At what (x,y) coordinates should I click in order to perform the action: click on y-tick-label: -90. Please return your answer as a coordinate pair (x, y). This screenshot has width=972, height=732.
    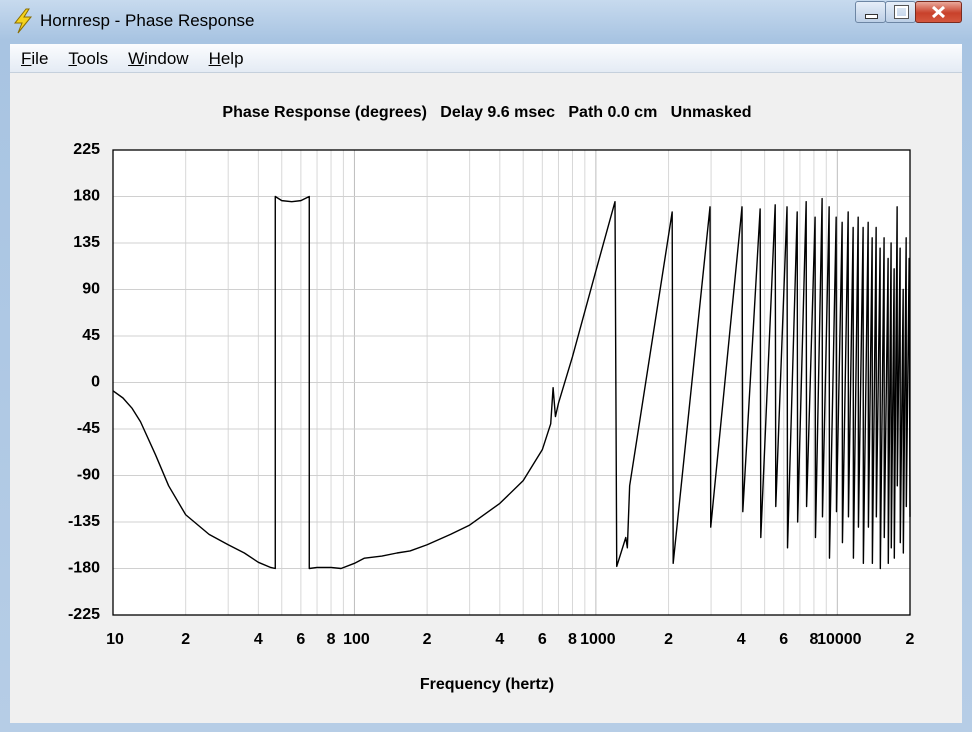
    Looking at the image, I should click on (88, 475).